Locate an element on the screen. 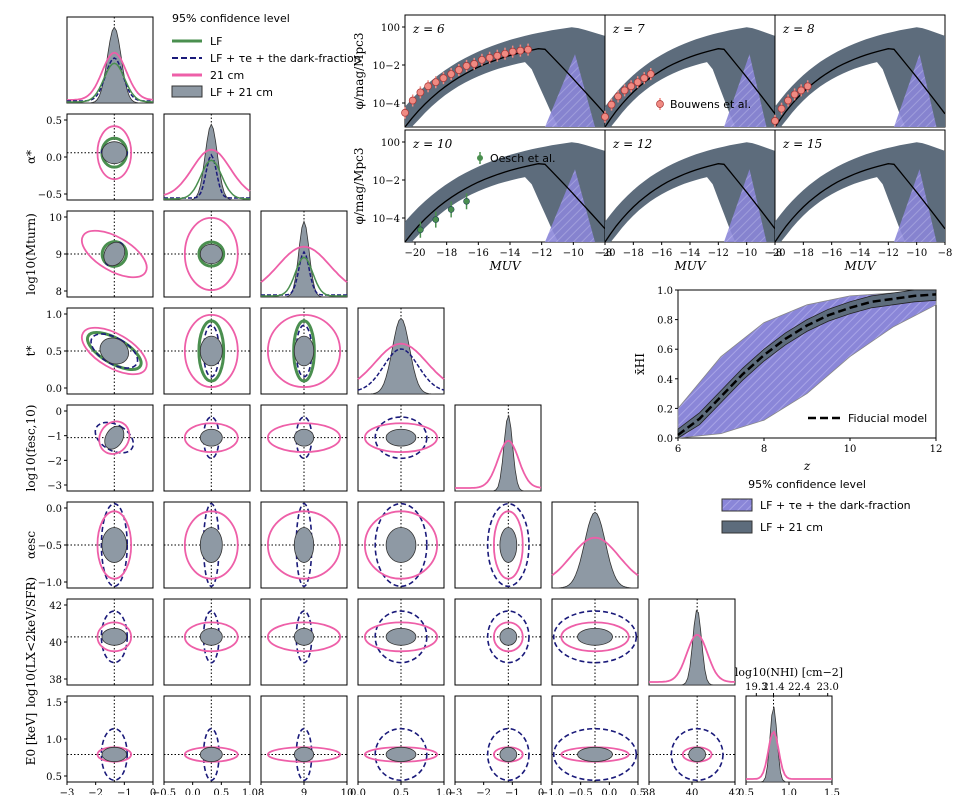  xhi-ytick-label: 0.2 is located at coordinates (665, 409).